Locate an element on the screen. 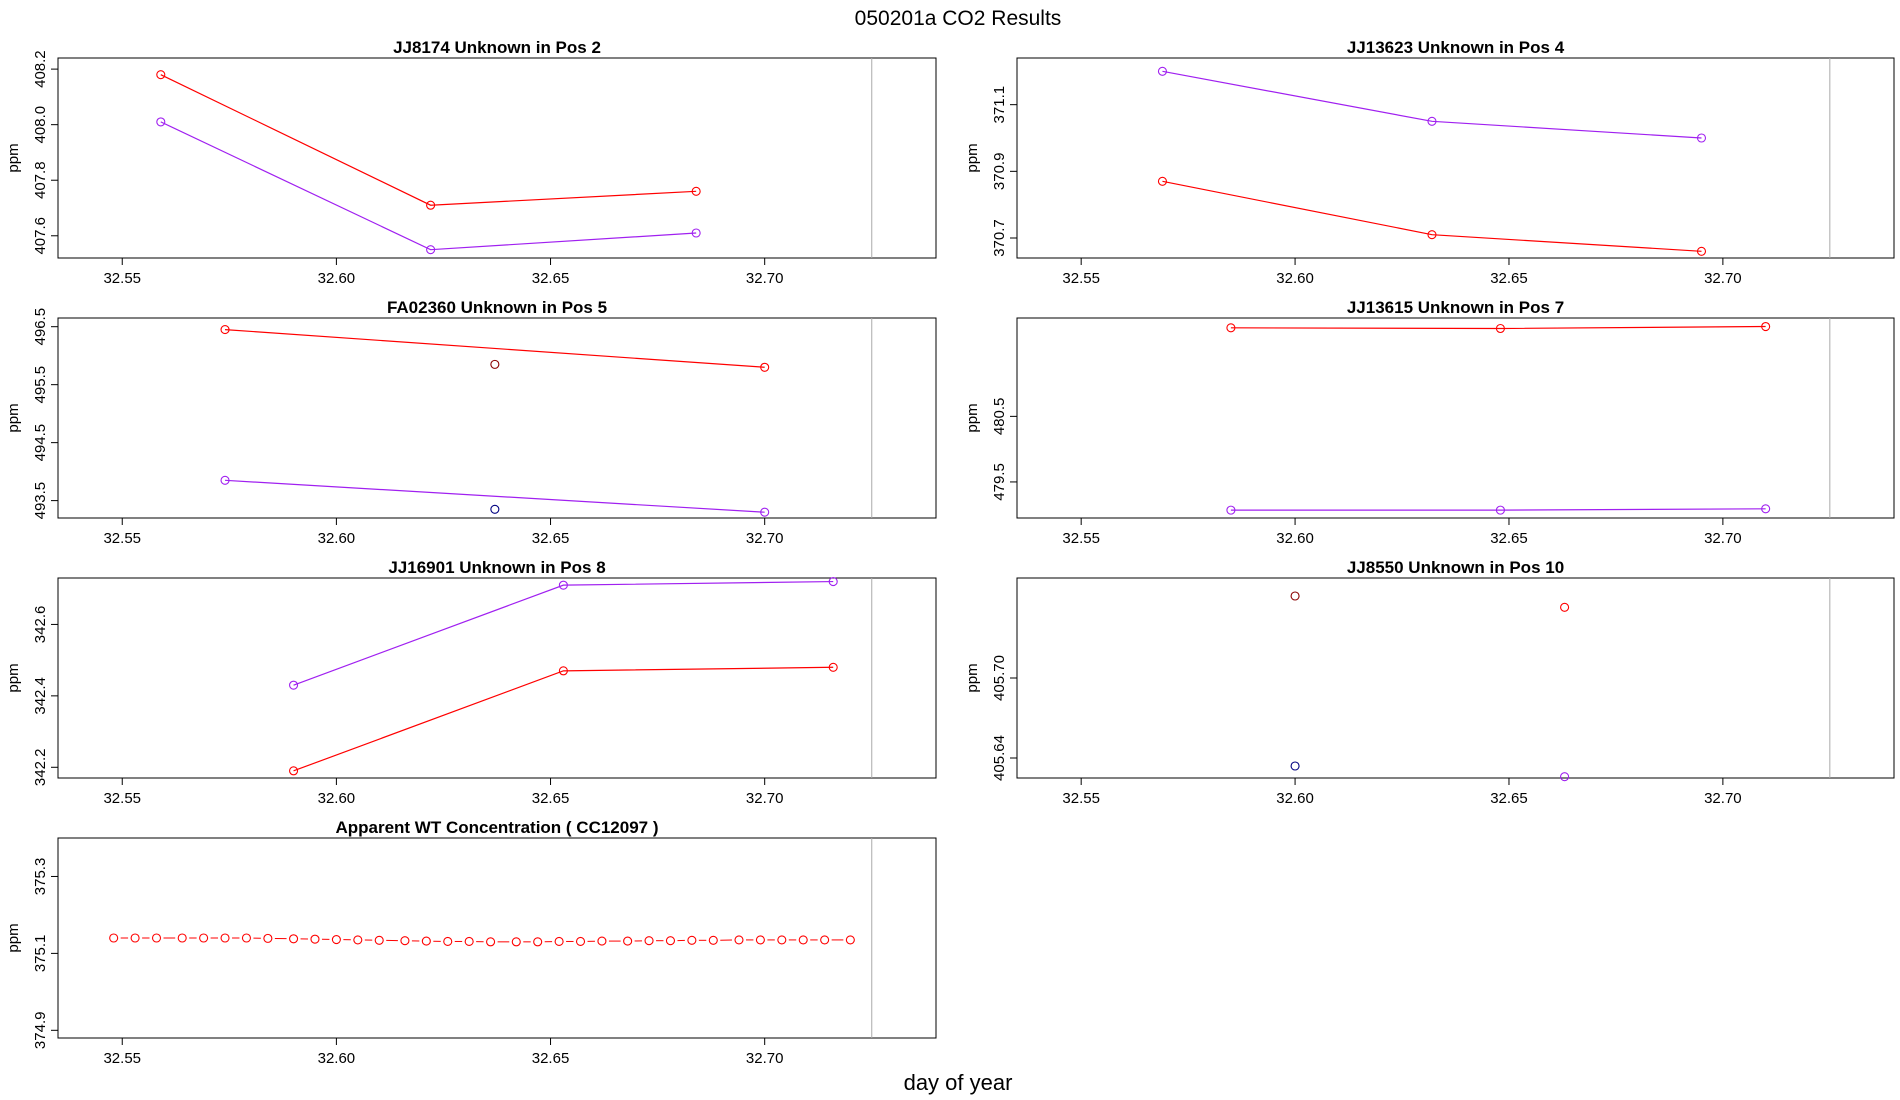 The image size is (1900, 1100). y-tick-label: 374.9 is located at coordinates (40, 1031).